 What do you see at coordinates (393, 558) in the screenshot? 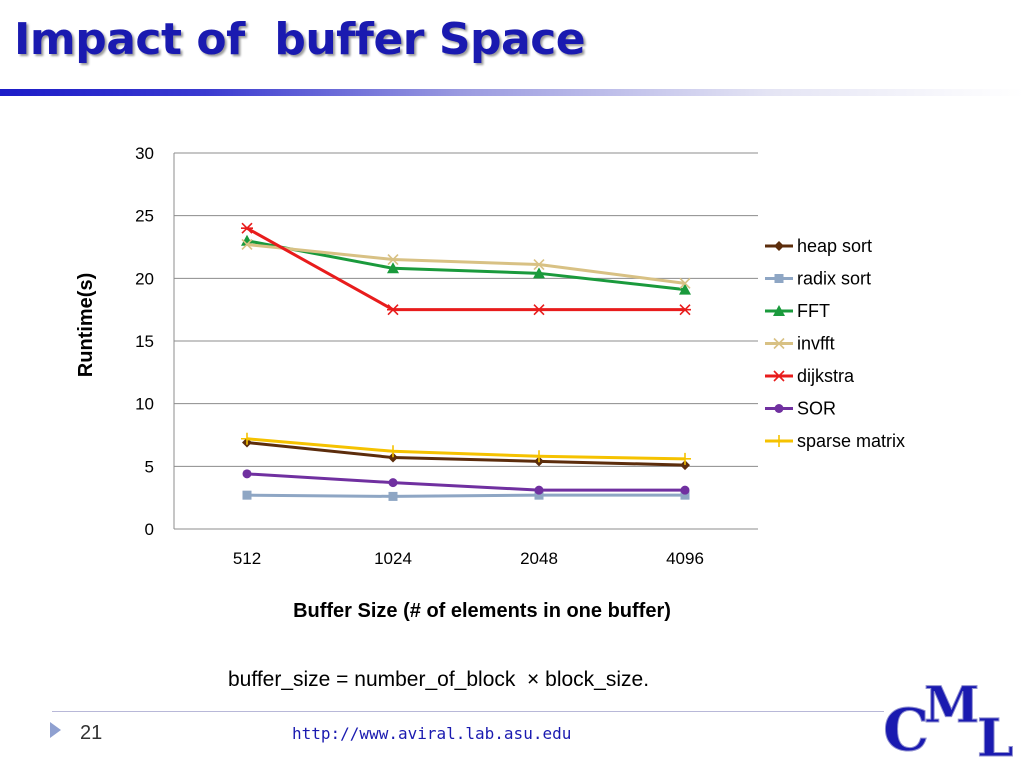
I see `x-tick-label: 1024` at bounding box center [393, 558].